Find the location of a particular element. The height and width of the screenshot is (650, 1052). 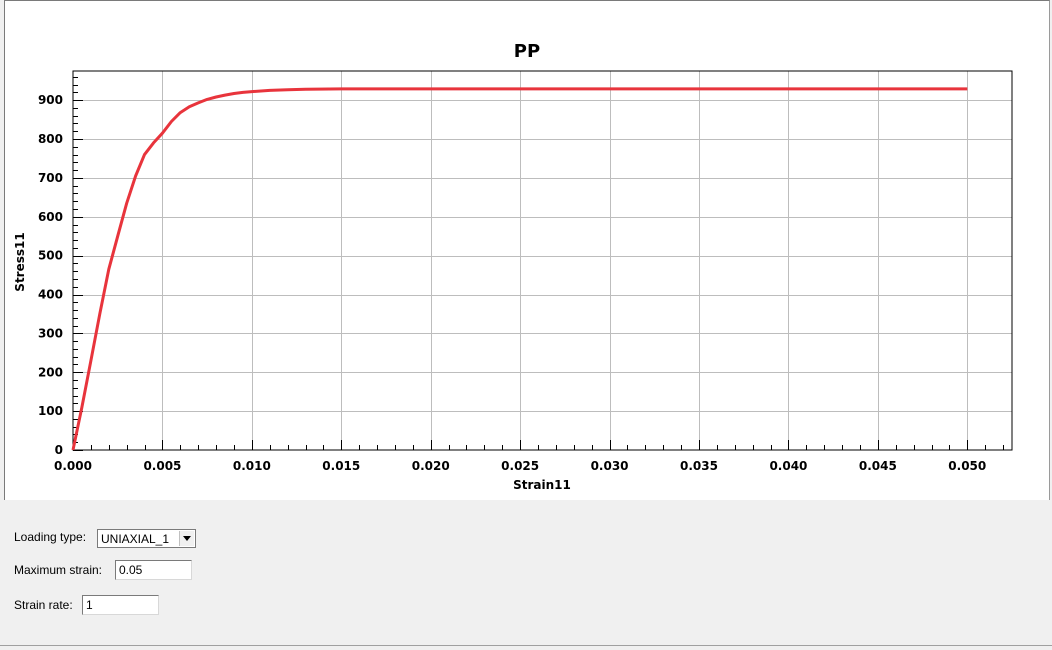

x-tick-label: 0.005 is located at coordinates (162, 466).